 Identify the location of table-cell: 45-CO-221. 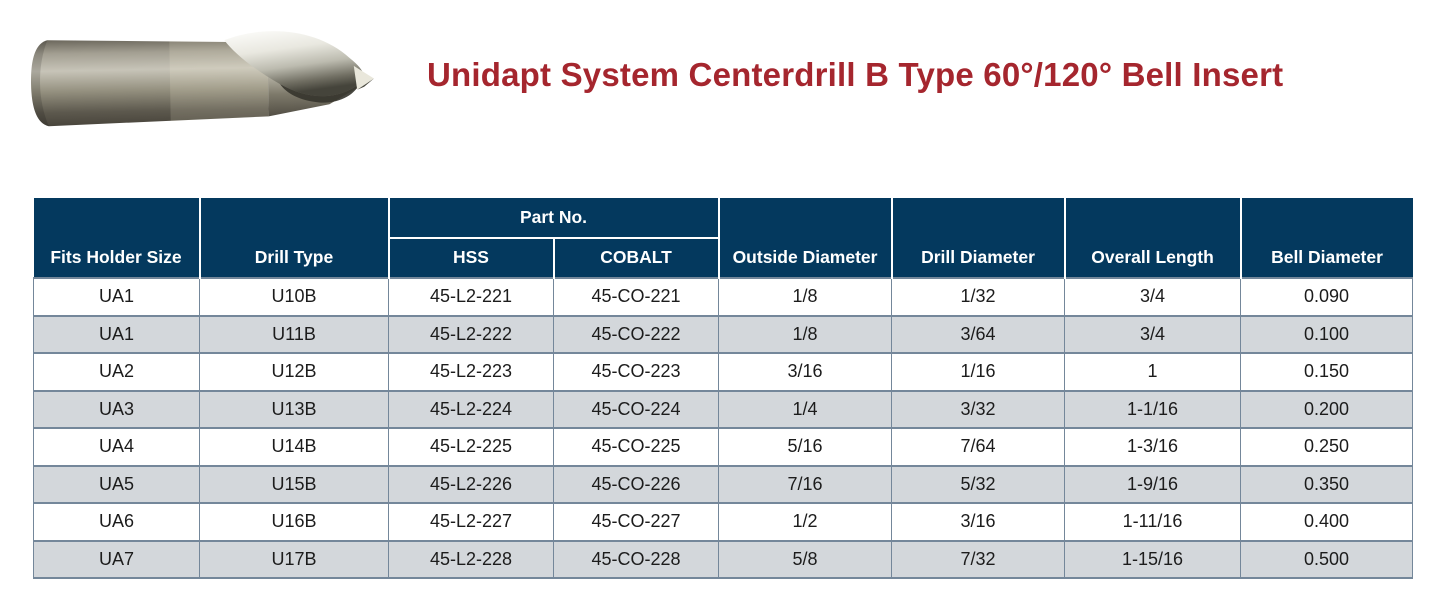
(636, 297).